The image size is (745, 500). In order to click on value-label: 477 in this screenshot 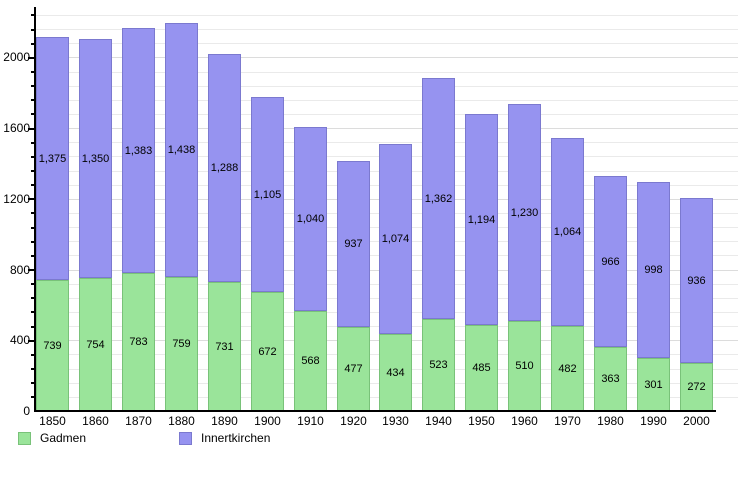, I will do `click(353, 369)`.